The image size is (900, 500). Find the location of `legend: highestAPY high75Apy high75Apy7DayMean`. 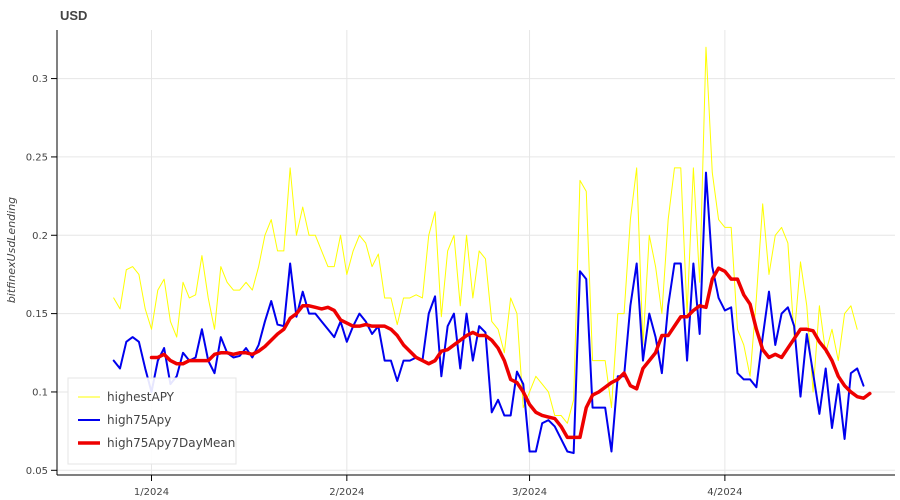

legend: highestAPY high75Apy high75Apy7DayMean is located at coordinates (152, 421).